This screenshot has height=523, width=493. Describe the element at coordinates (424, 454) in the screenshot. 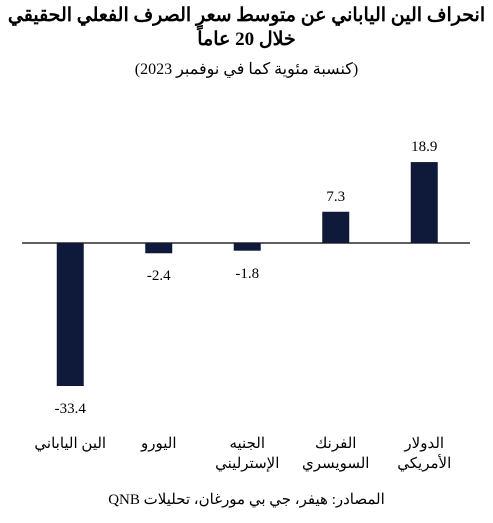

I see `x-tick-label: الدولار الأمريكي` at that location.